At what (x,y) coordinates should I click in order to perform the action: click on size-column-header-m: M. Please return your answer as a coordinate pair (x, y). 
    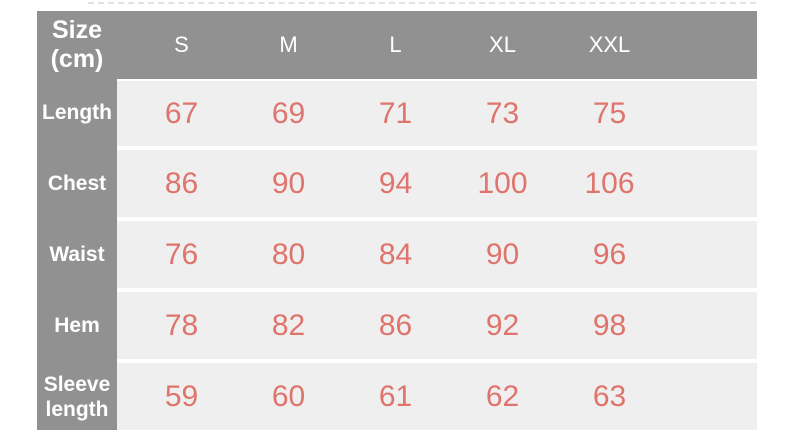
    Looking at the image, I should click on (288, 44).